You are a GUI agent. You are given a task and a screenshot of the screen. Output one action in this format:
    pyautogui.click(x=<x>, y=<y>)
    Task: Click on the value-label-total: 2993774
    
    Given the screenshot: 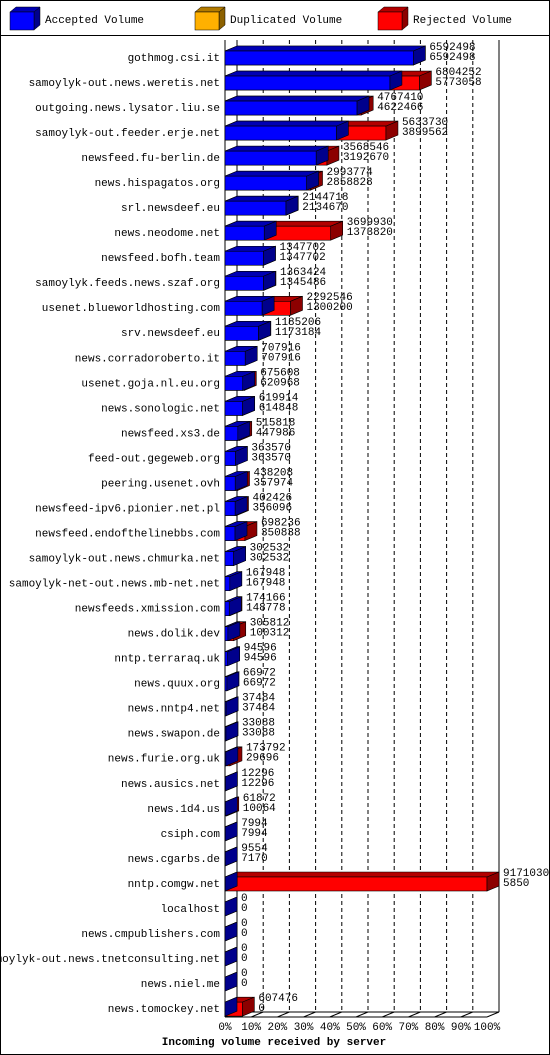 What is the action you would take?
    pyautogui.click(x=350, y=173)
    